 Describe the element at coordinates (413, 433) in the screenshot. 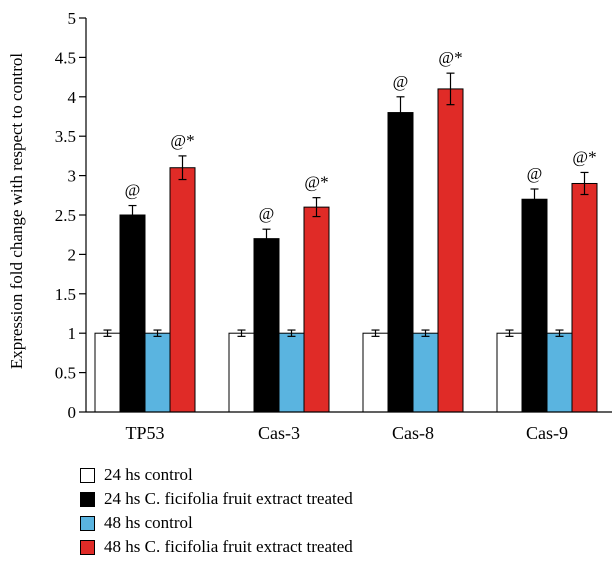

I see `x-tick-label: Cas-8` at that location.